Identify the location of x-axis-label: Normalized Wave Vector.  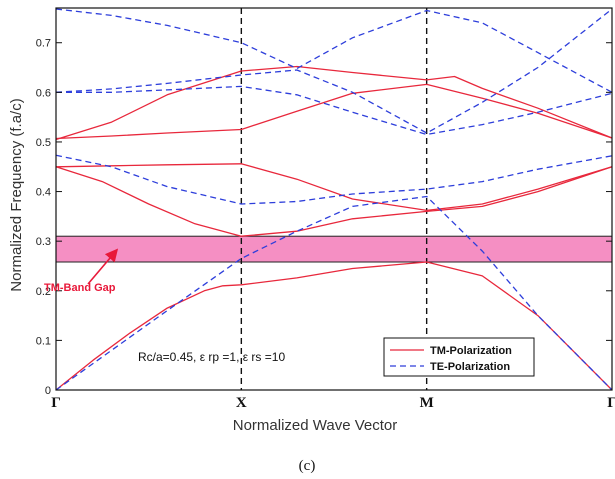
(315, 425).